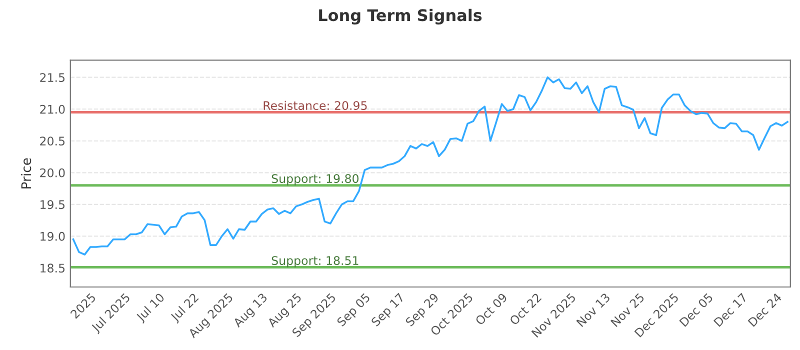 Image resolution: width=800 pixels, height=350 pixels. What do you see at coordinates (696, 309) in the screenshot?
I see `x-tick-label: Dec 05` at bounding box center [696, 309].